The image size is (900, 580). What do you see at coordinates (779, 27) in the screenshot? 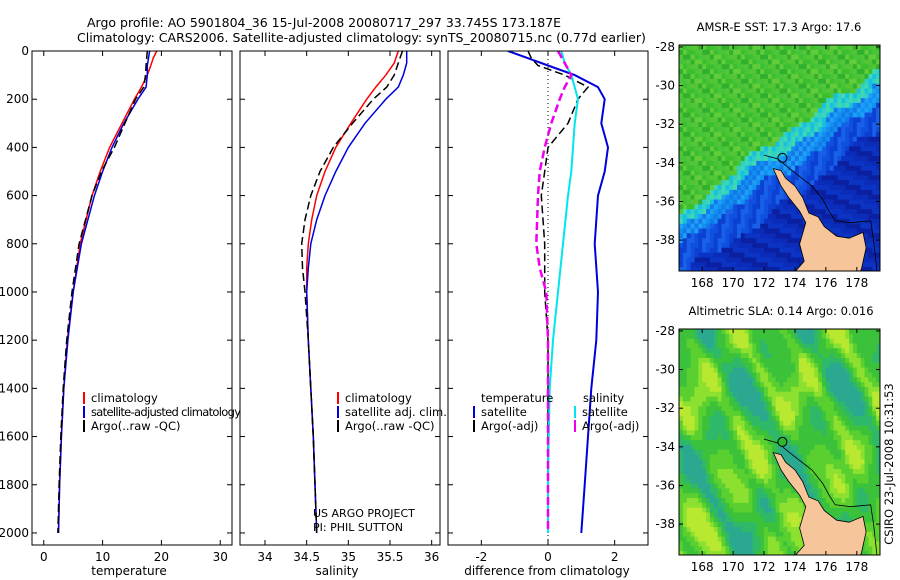
I see `sst-map-title: AMSR-E SST: 17.3 Argo: 17.6` at bounding box center [779, 27].